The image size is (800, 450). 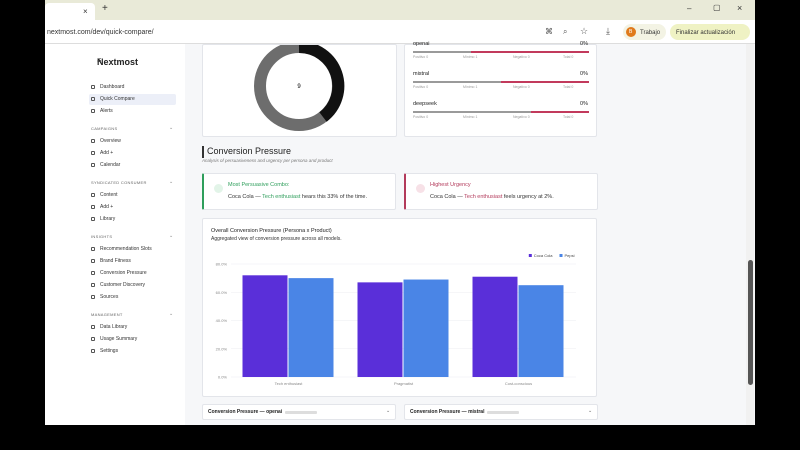 I want to click on collapsed-panel: Conversion Pressure — openai ⌄, so click(x=299, y=412).